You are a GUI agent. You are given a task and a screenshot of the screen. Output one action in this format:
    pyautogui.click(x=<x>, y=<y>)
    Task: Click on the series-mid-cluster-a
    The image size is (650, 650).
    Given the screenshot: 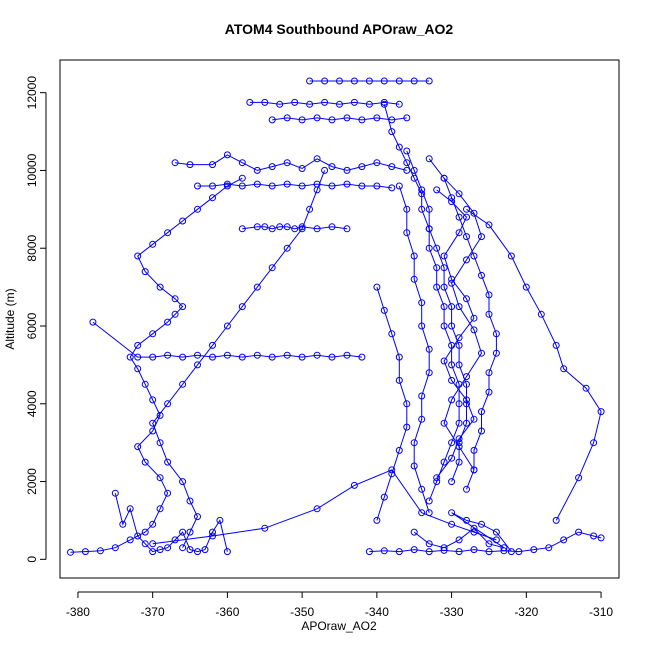 What is the action you would take?
    pyautogui.click(x=455, y=334)
    